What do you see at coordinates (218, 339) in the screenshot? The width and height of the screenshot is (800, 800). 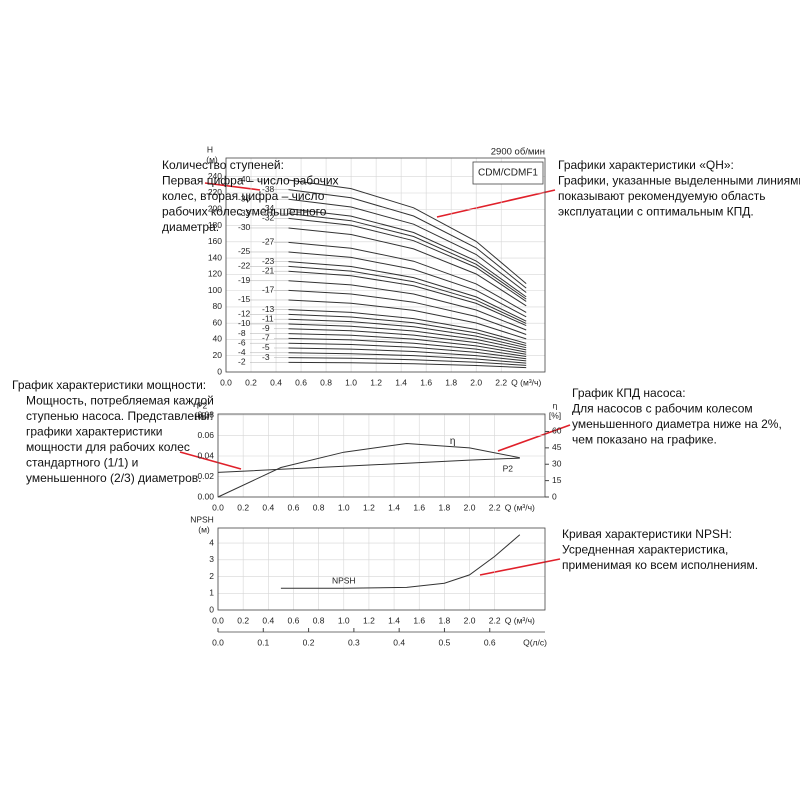 I see `y-tick-label: 40` at bounding box center [218, 339].